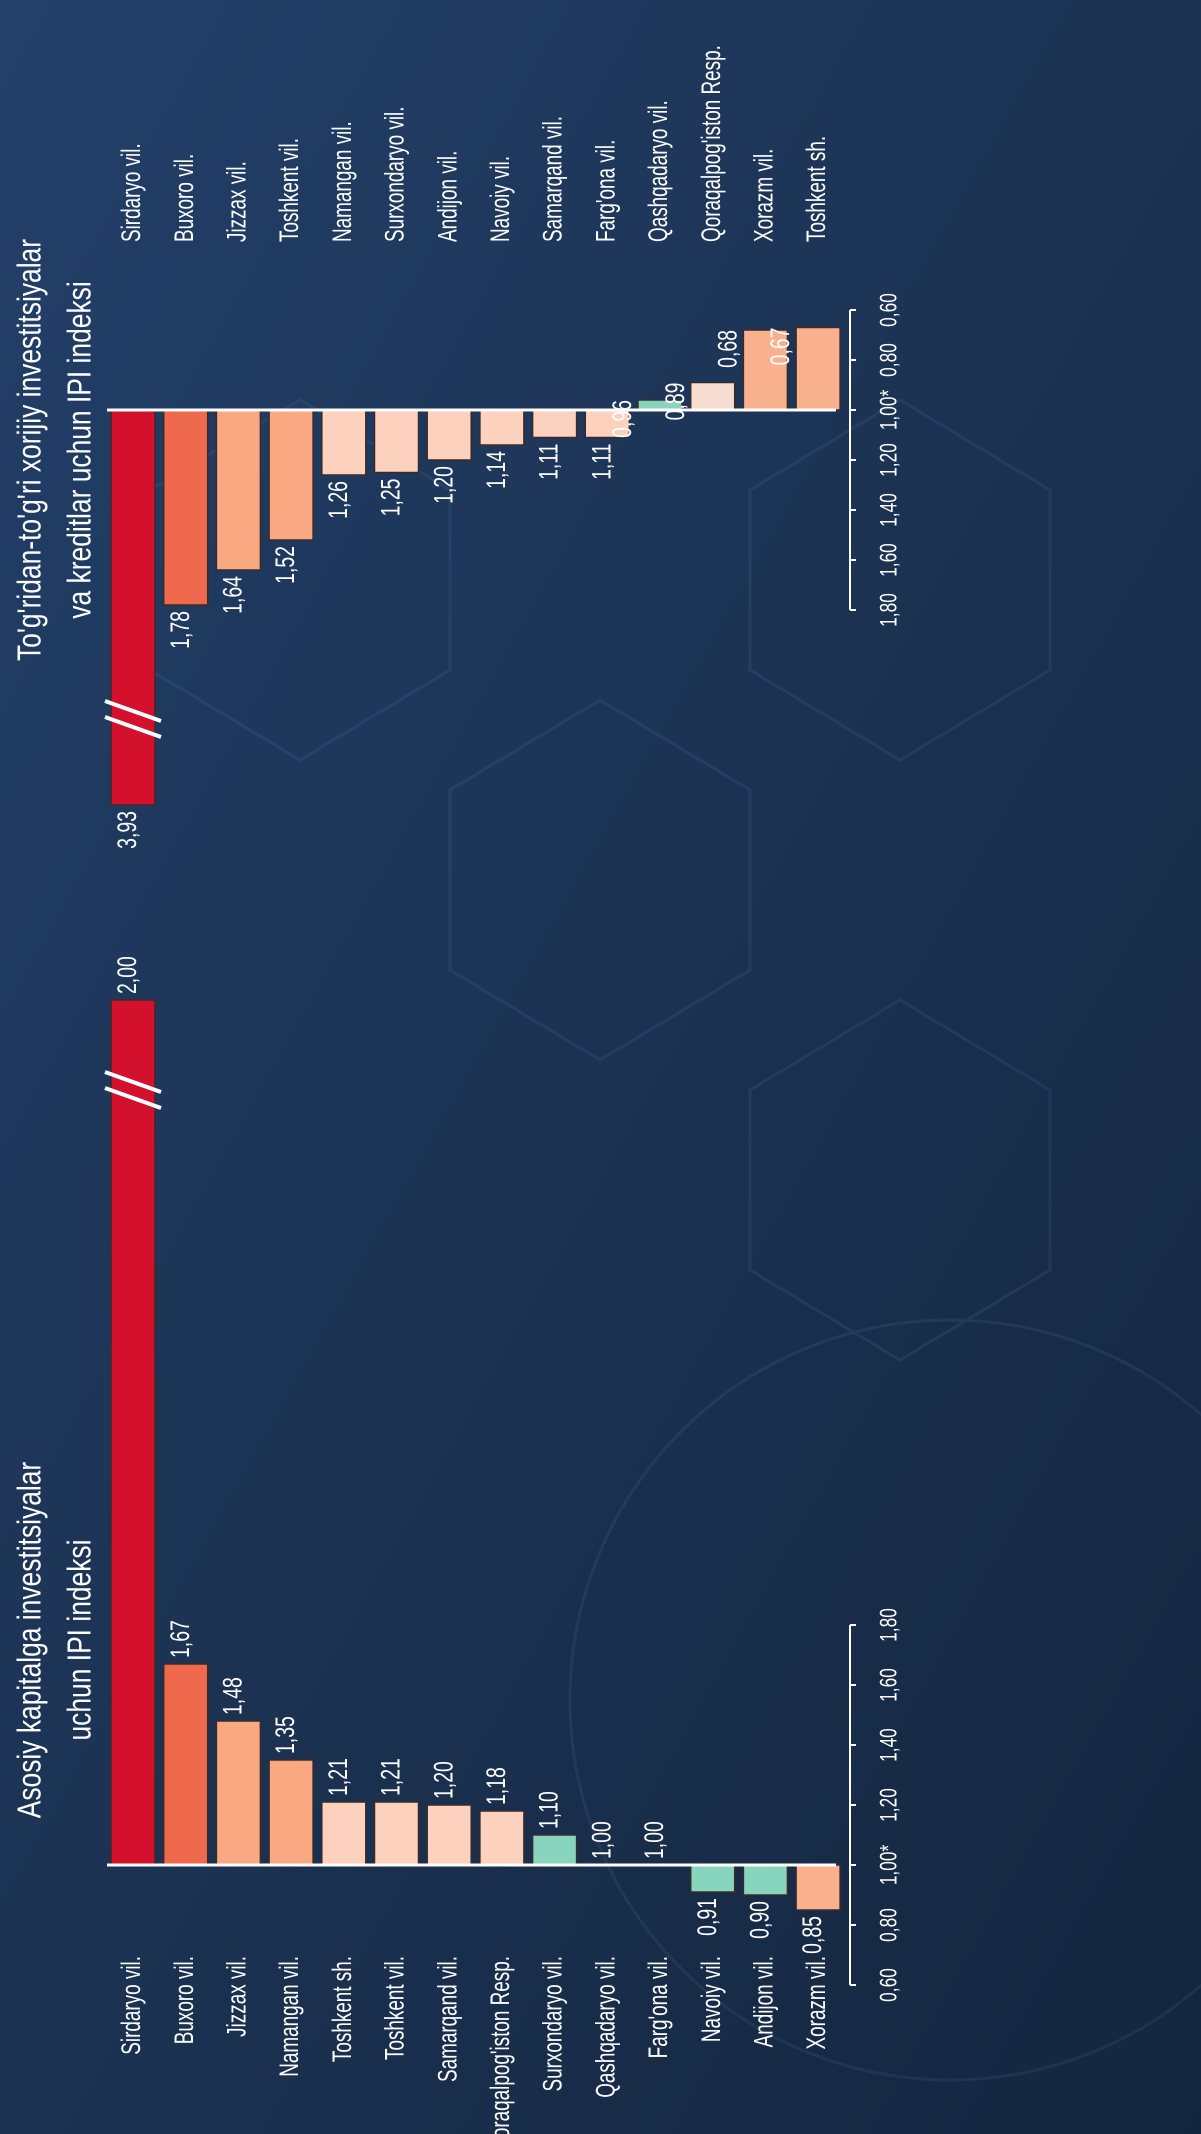 This screenshot has height=2134, width=1201. I want to click on value-label: 1,18, so click(496, 1786).